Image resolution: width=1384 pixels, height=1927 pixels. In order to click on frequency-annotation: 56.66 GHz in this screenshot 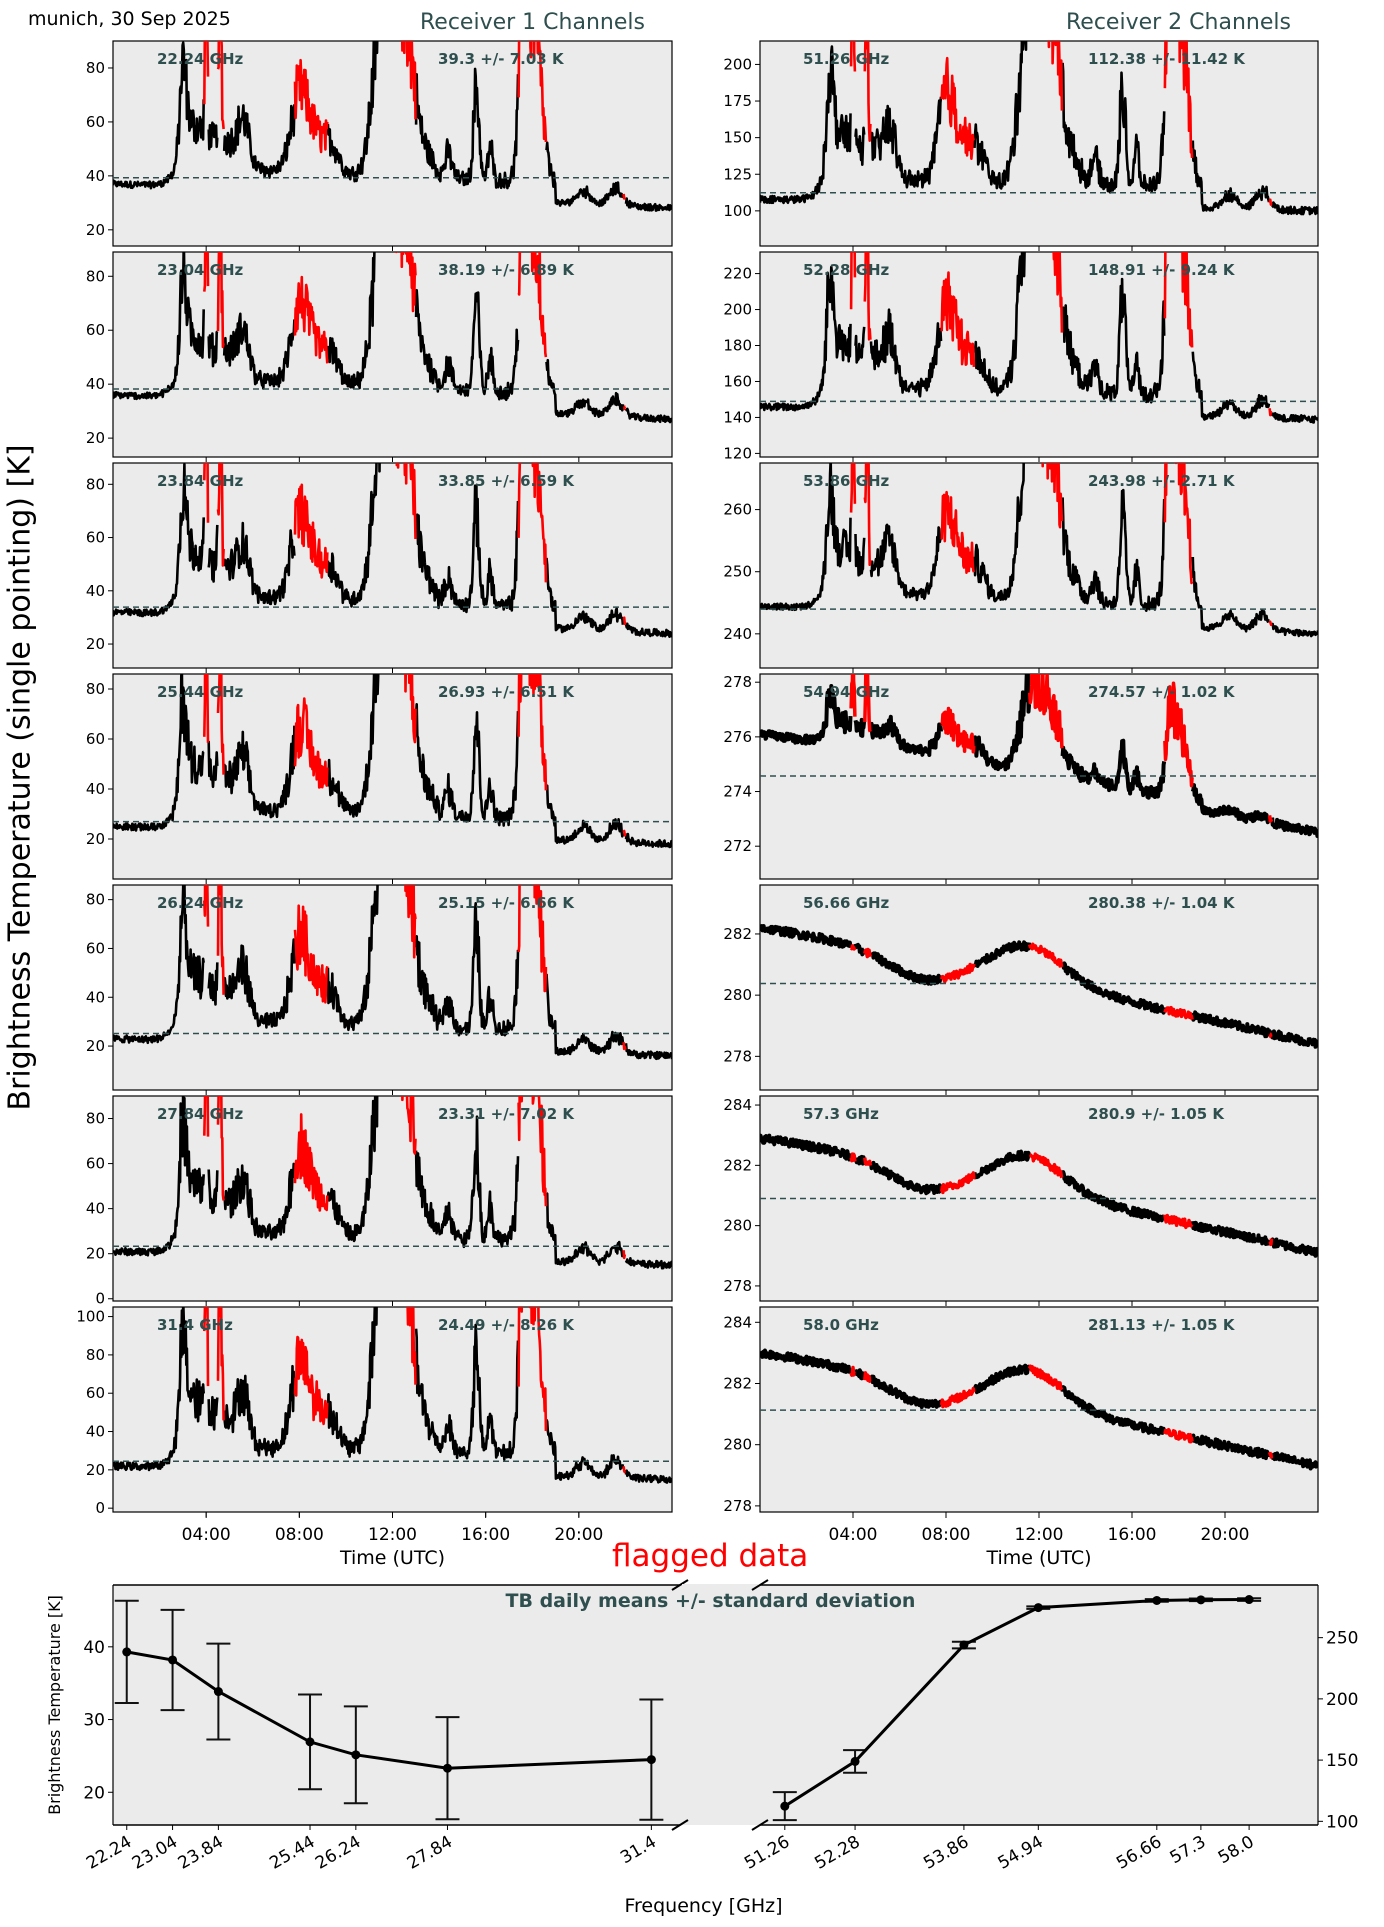, I will do `click(846, 903)`.